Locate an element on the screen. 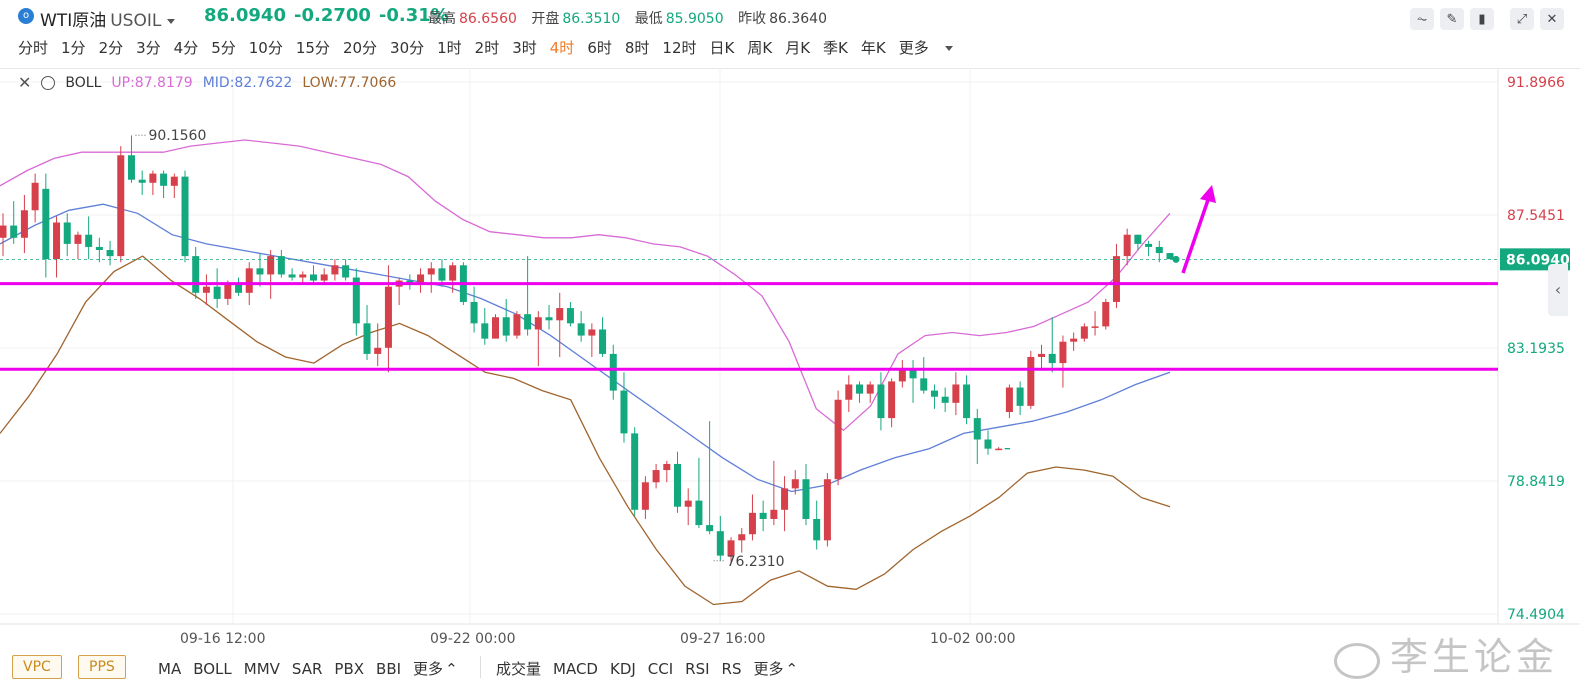 Image resolution: width=1580 pixels, height=691 pixels. period-tab-14: 6时 is located at coordinates (599, 48).